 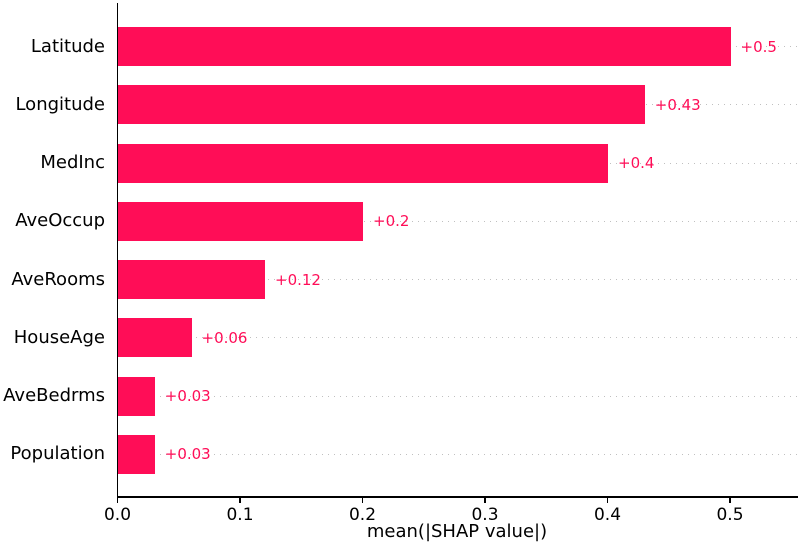 I want to click on x-axis-spine, so click(x=457, y=497).